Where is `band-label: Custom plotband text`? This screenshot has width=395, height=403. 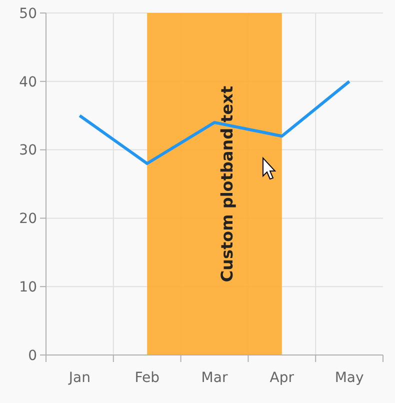 band-label: Custom plotband text is located at coordinates (227, 184).